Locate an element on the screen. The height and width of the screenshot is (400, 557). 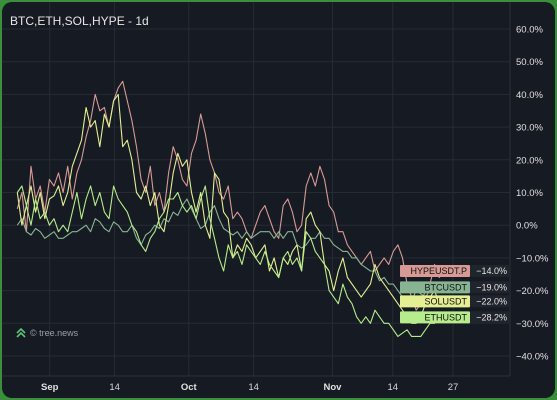
y-tick-label: −20.0% is located at coordinates (532, 291).